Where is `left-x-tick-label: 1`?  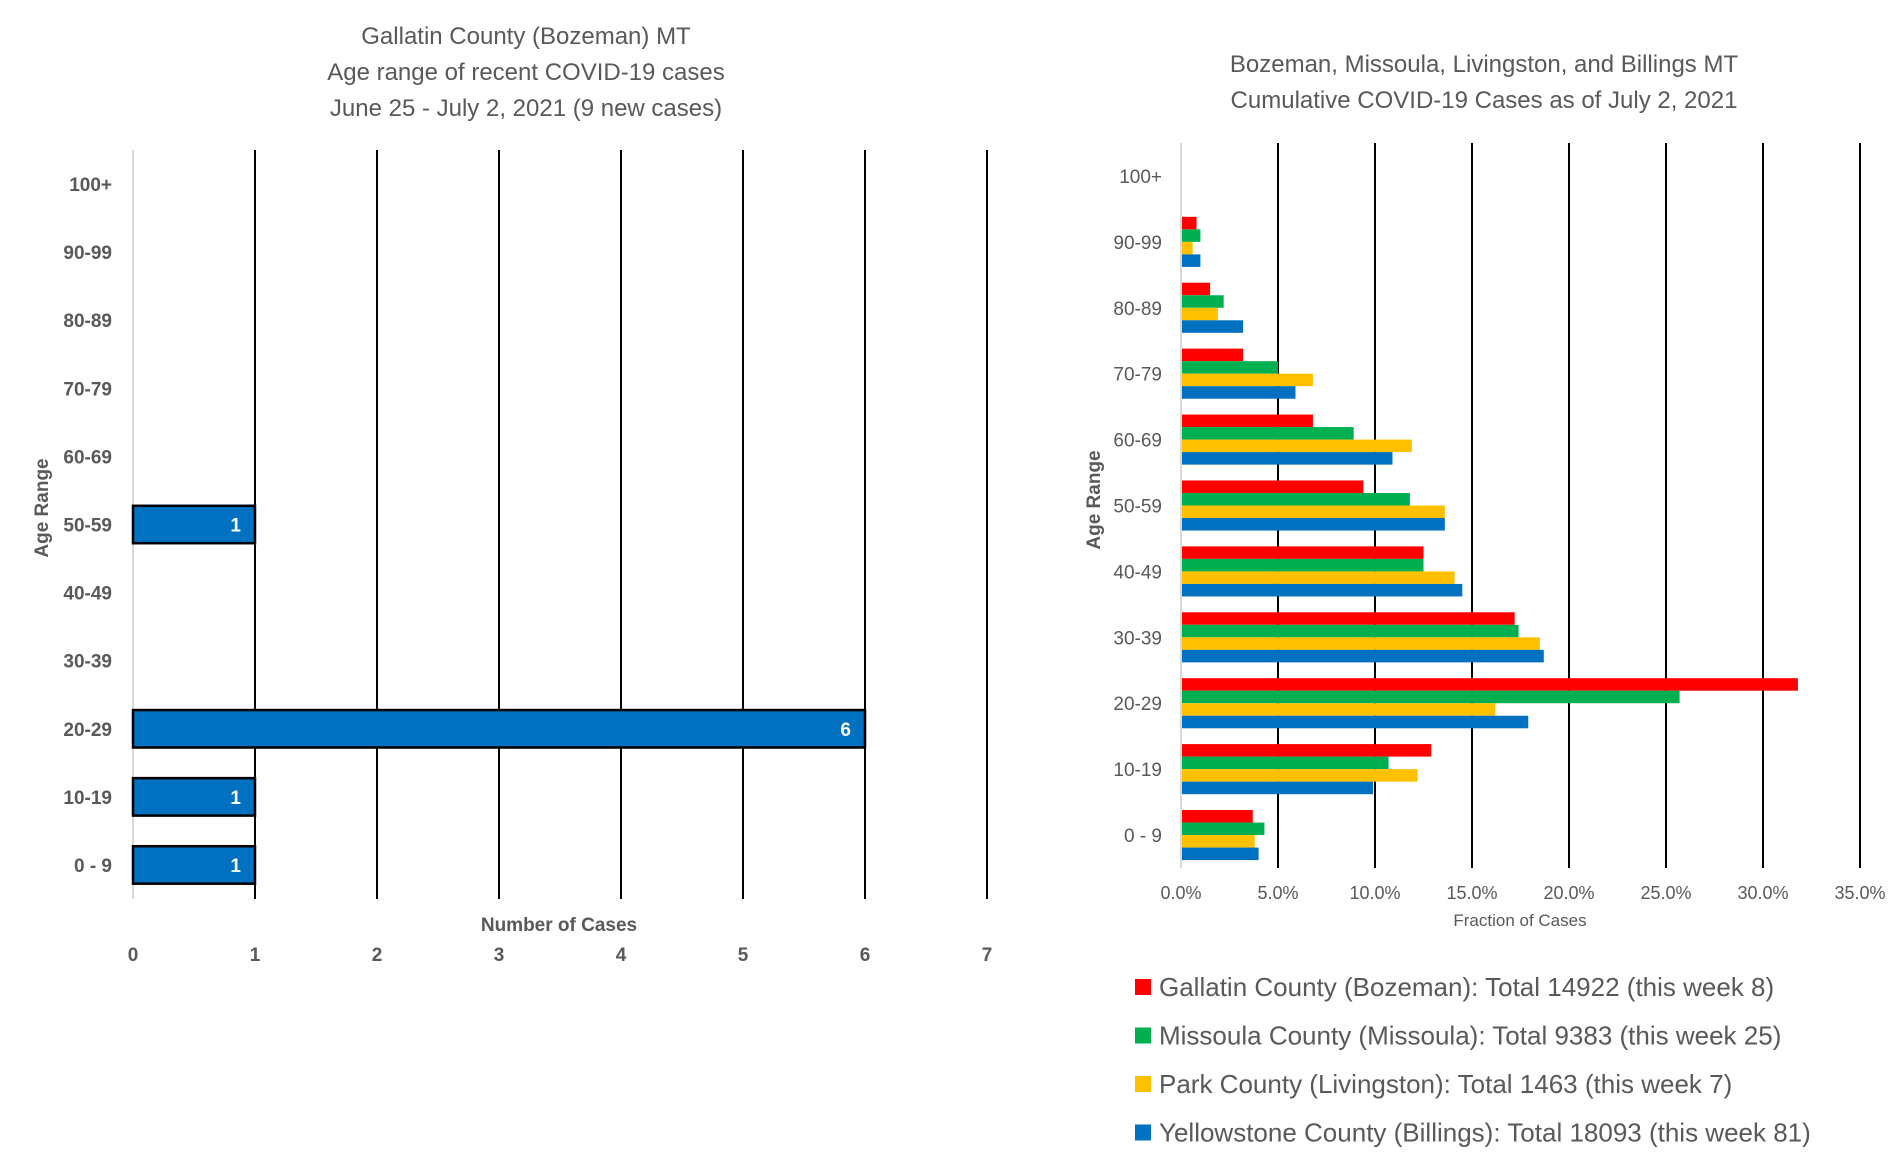
left-x-tick-label: 1 is located at coordinates (255, 955).